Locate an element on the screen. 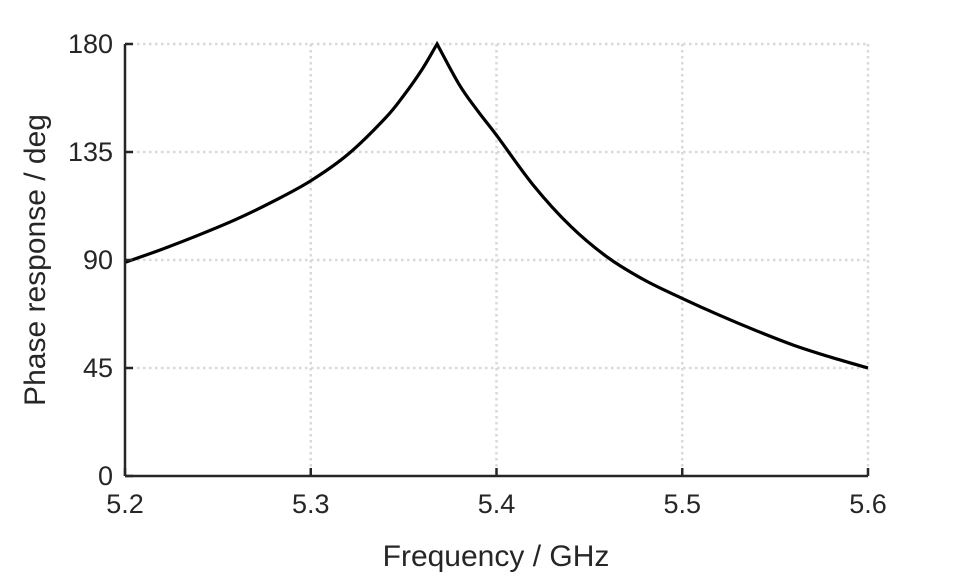 This screenshot has height=581, width=960. x-tick-label: 5.4 is located at coordinates (497, 504).